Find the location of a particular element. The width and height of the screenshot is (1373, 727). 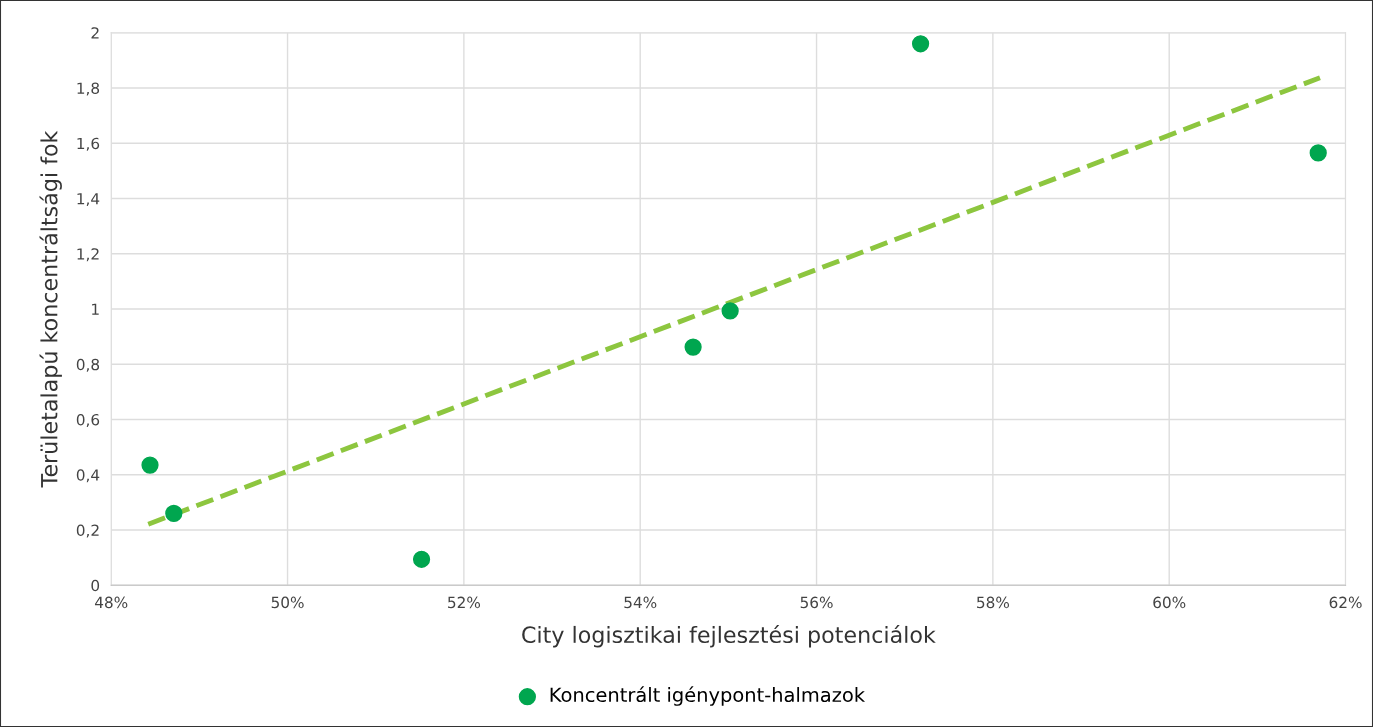

legend-label: Koncentrált igénypont-halmazok is located at coordinates (708, 696).